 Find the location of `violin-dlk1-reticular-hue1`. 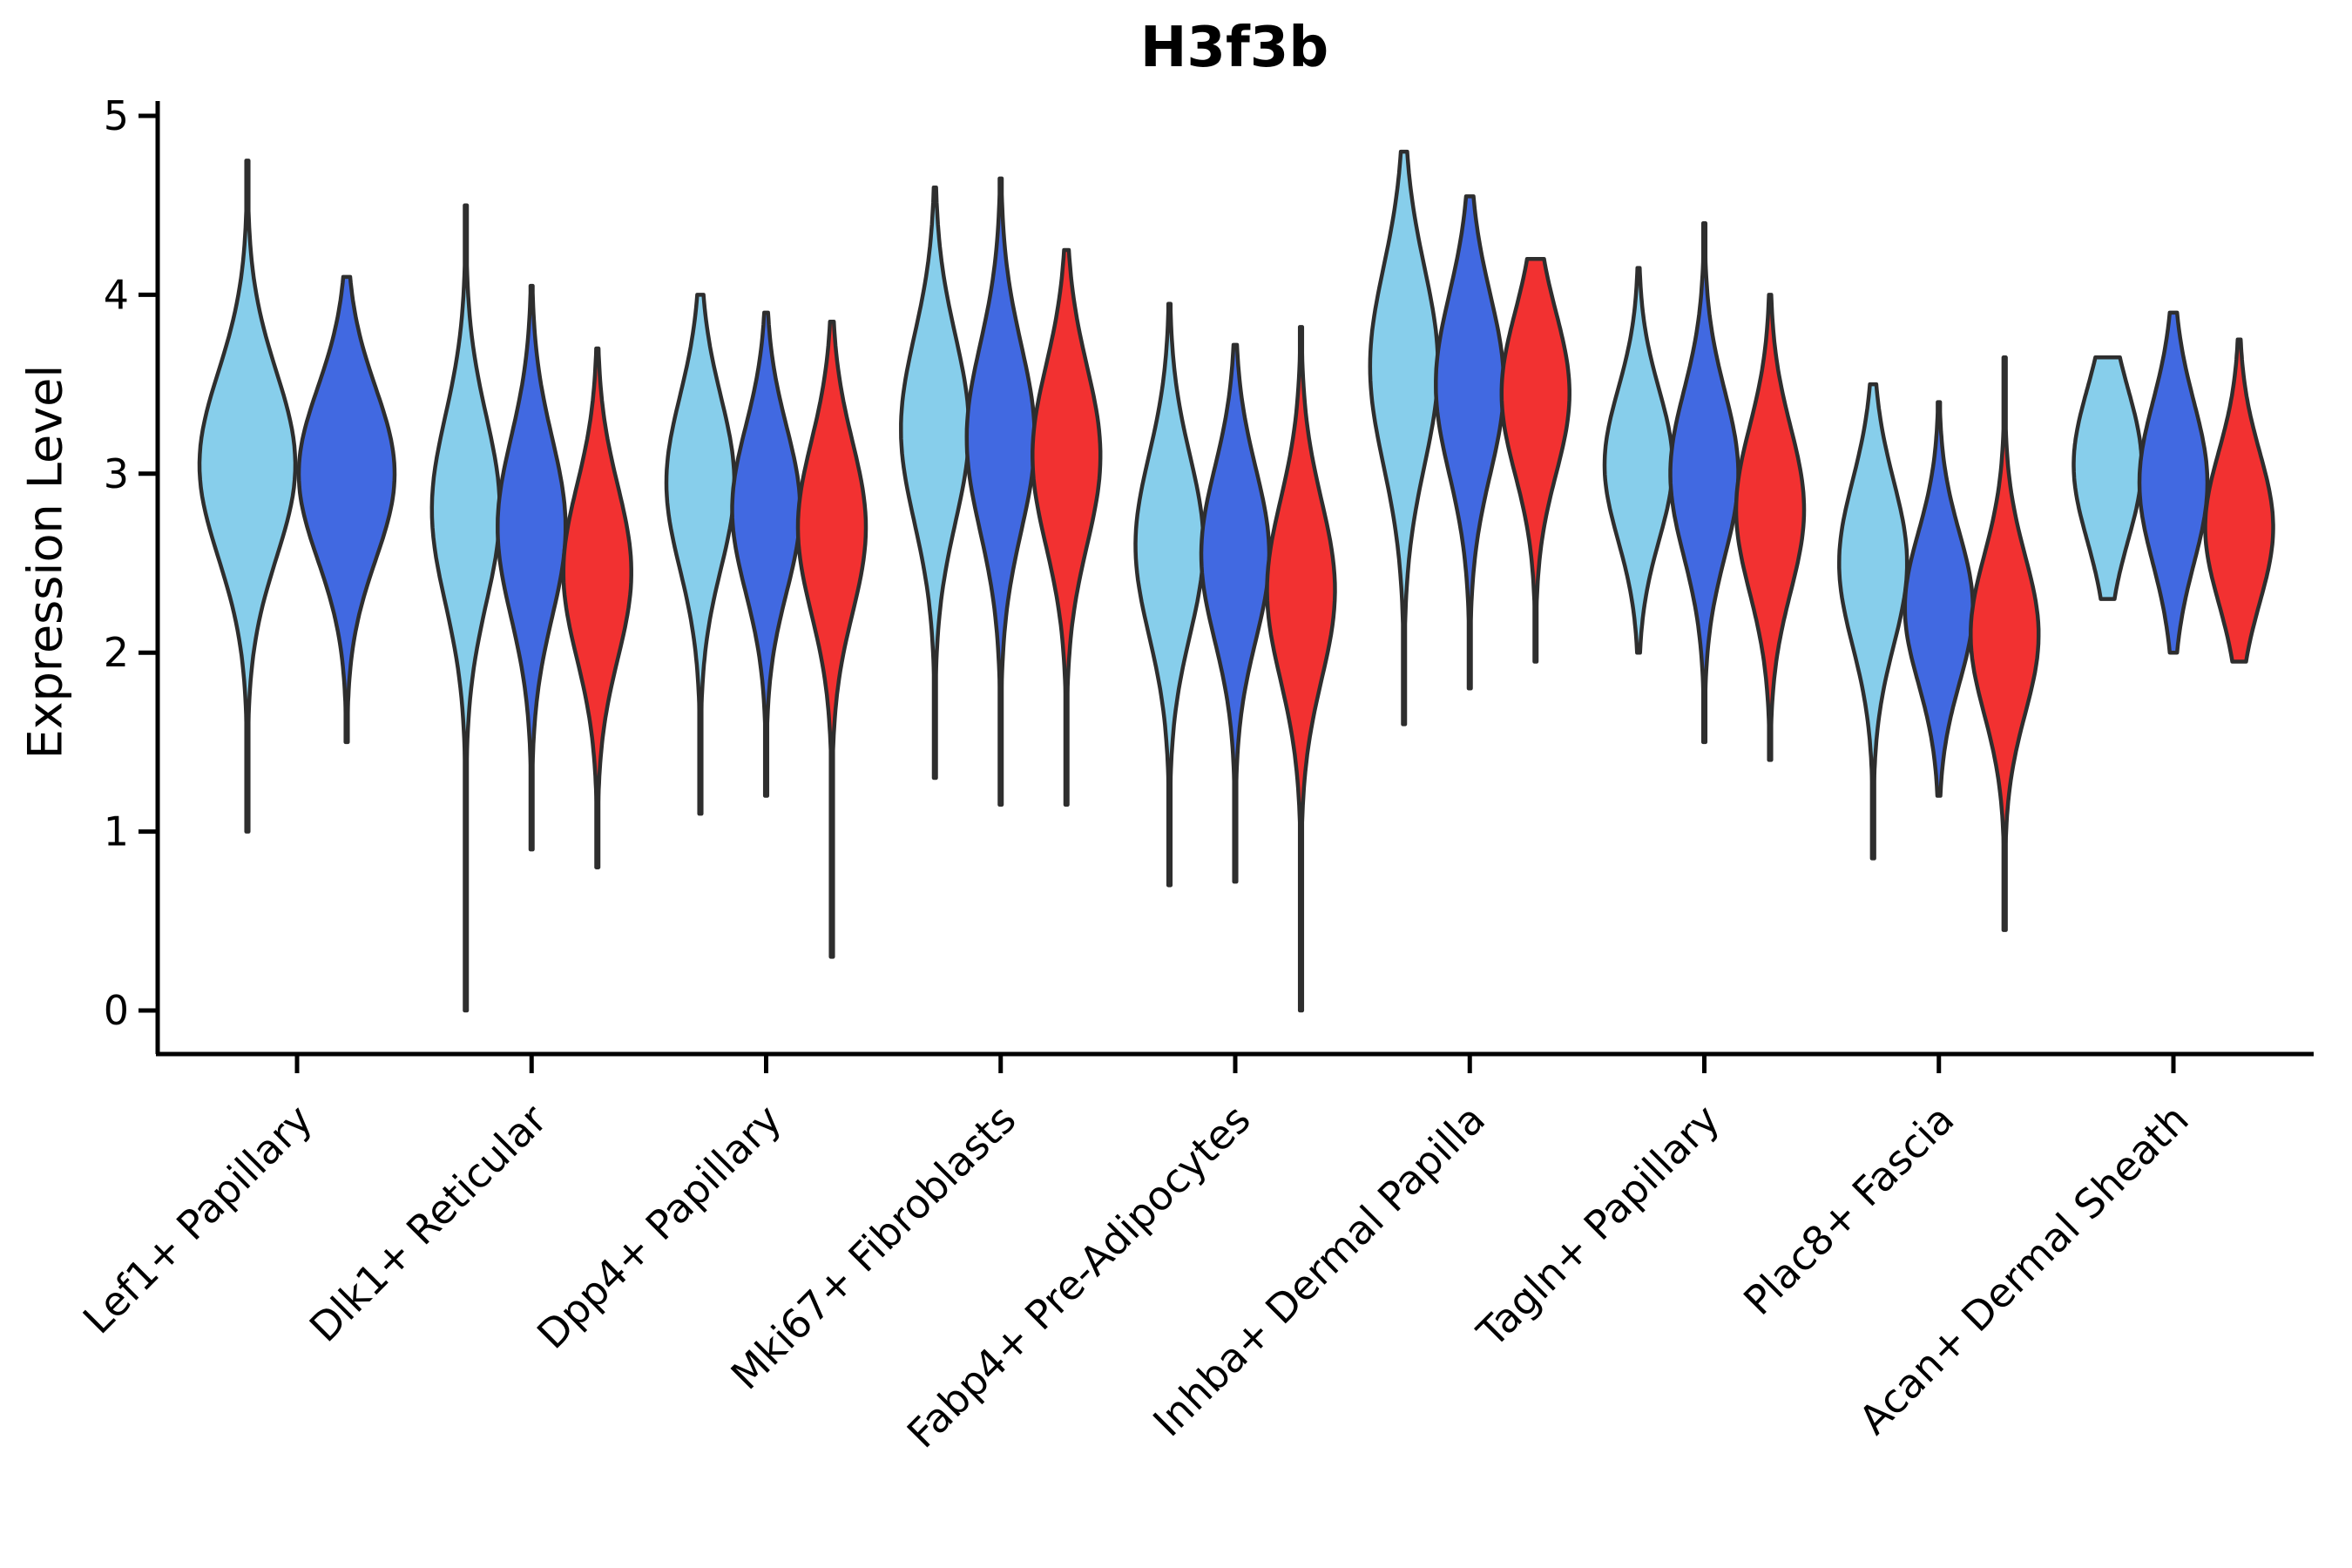

violin-dlk1-reticular-hue1 is located at coordinates (465, 608).